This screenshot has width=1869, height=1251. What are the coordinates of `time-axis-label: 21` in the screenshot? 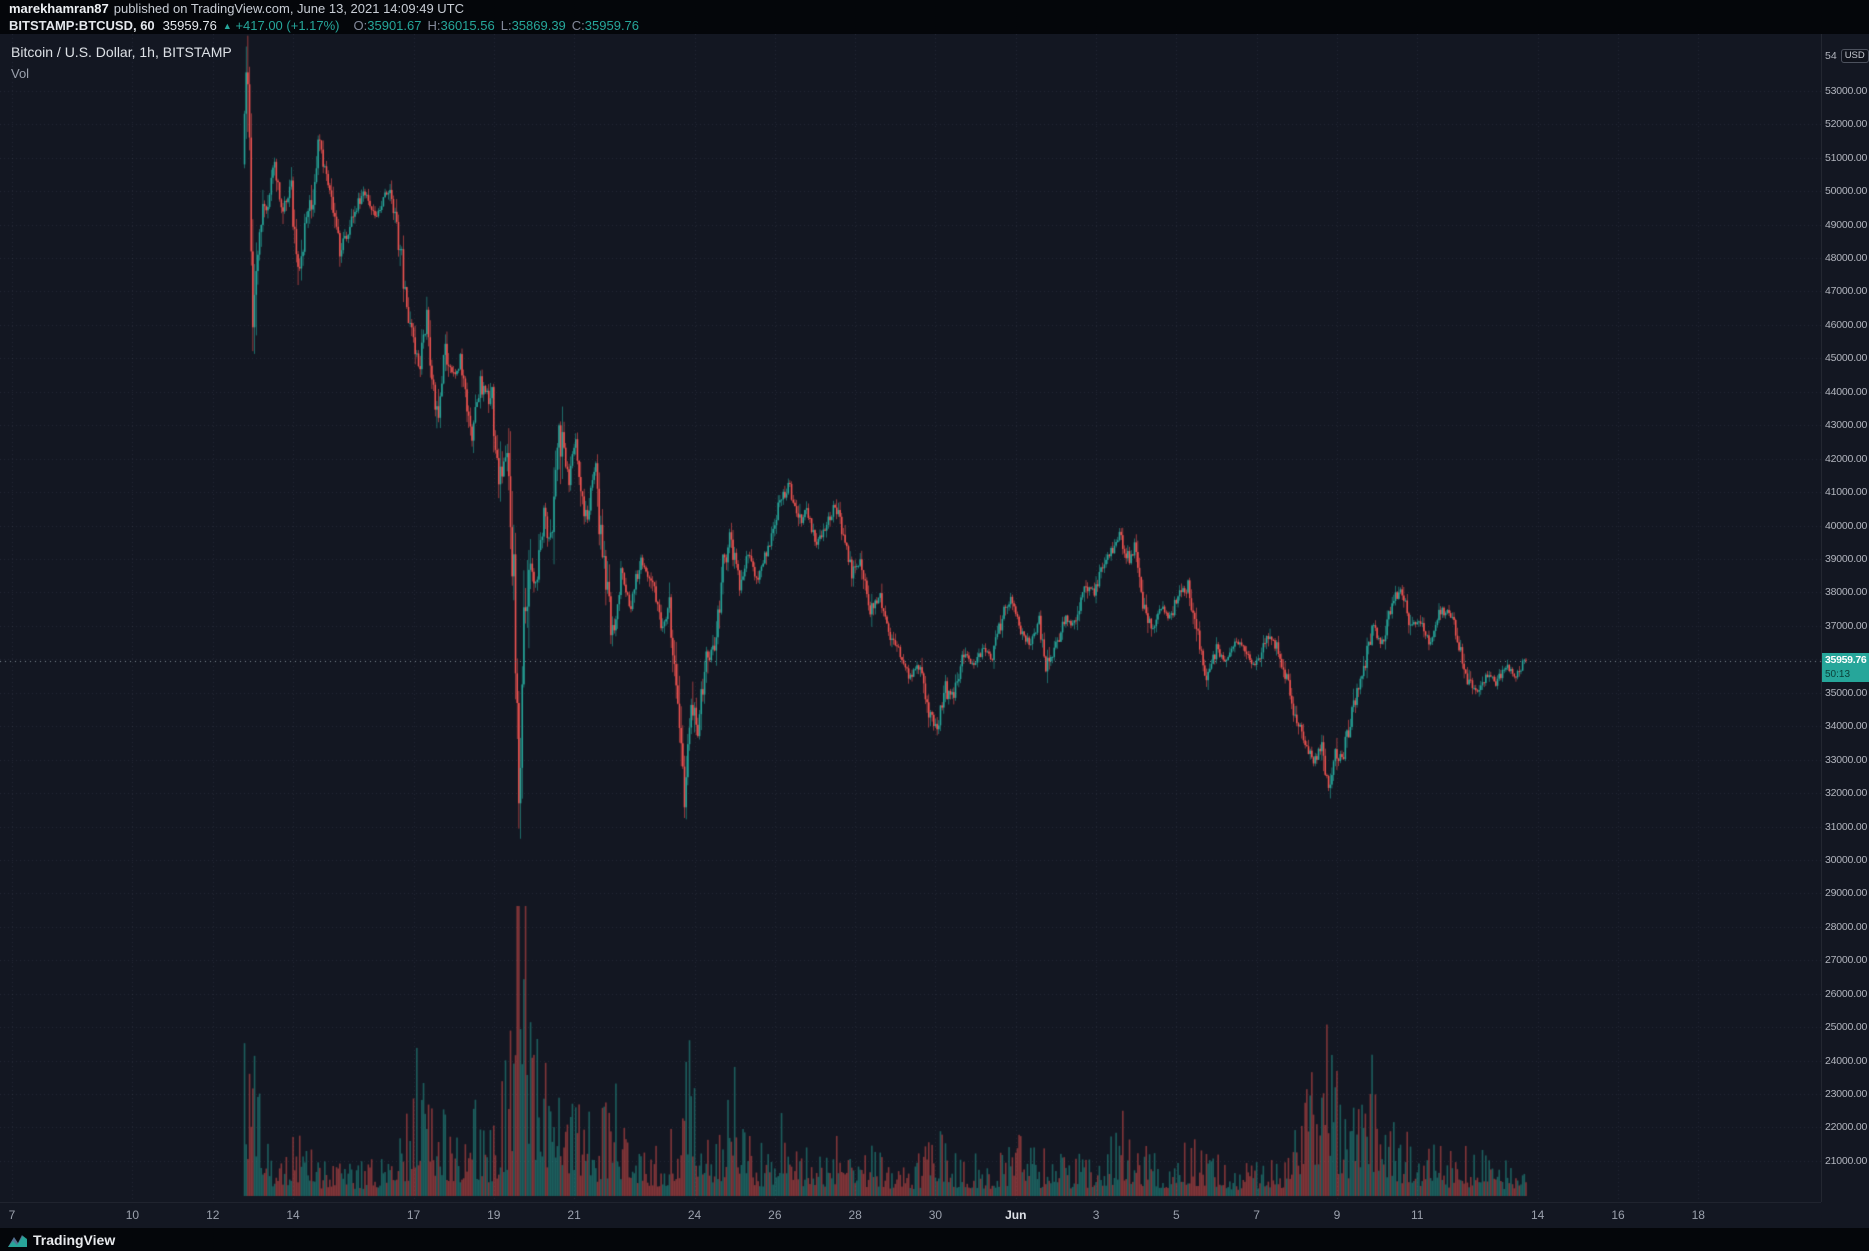 It's located at (574, 1215).